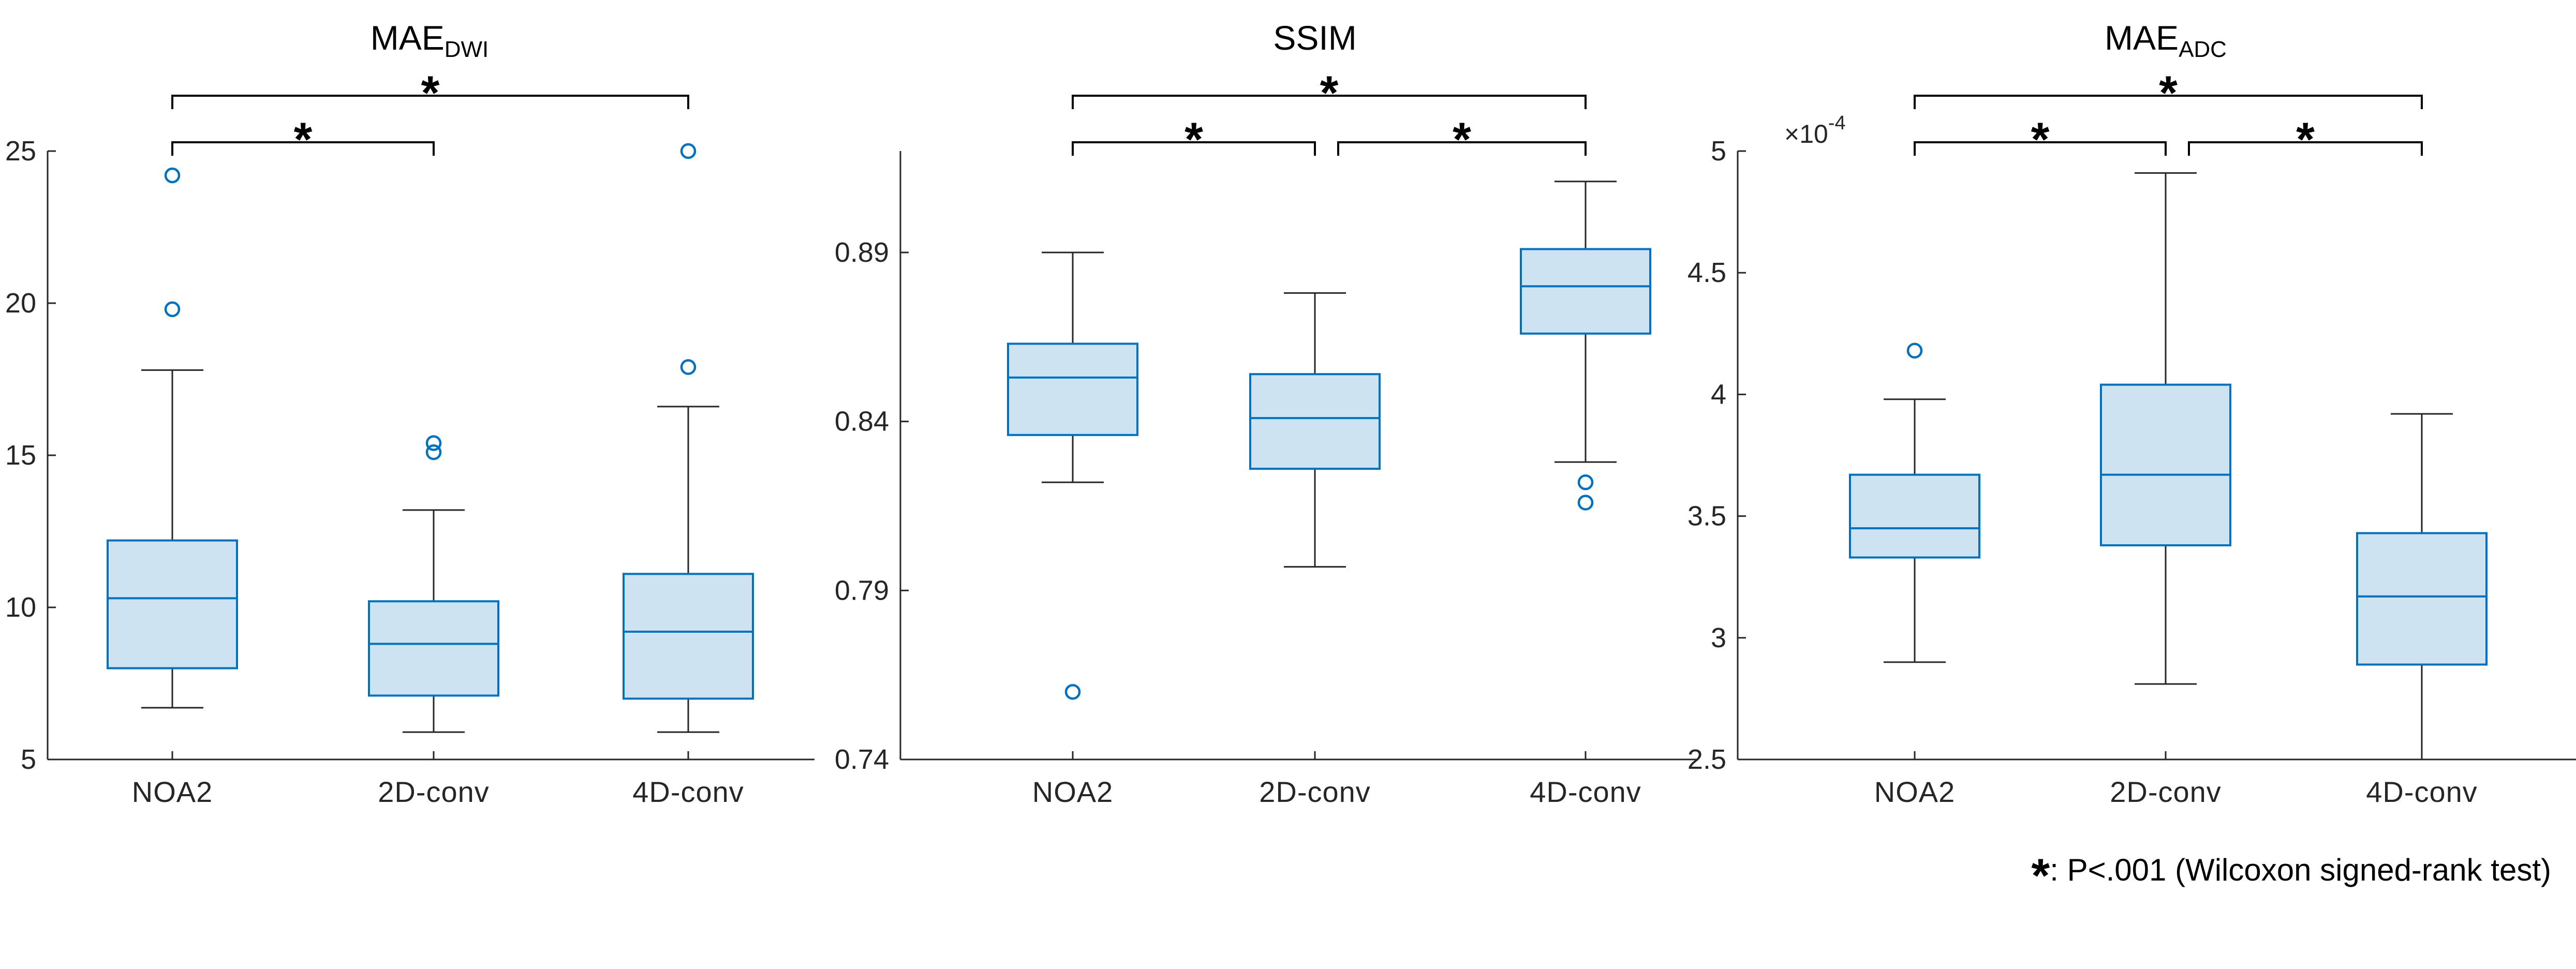 The height and width of the screenshot is (969, 2576). Describe the element at coordinates (1706, 759) in the screenshot. I see `y-tick-label: 2.5` at that location.